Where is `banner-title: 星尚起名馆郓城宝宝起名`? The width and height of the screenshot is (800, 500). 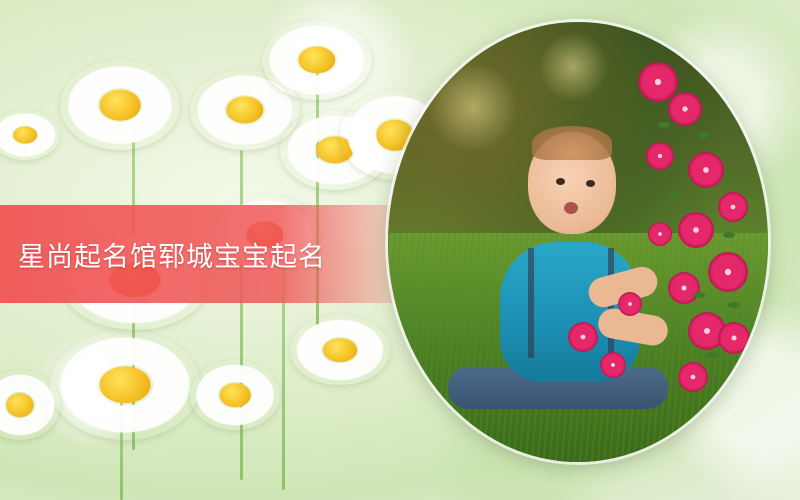
banner-title: 星尚起名馆郓城宝宝起名 is located at coordinates (172, 257).